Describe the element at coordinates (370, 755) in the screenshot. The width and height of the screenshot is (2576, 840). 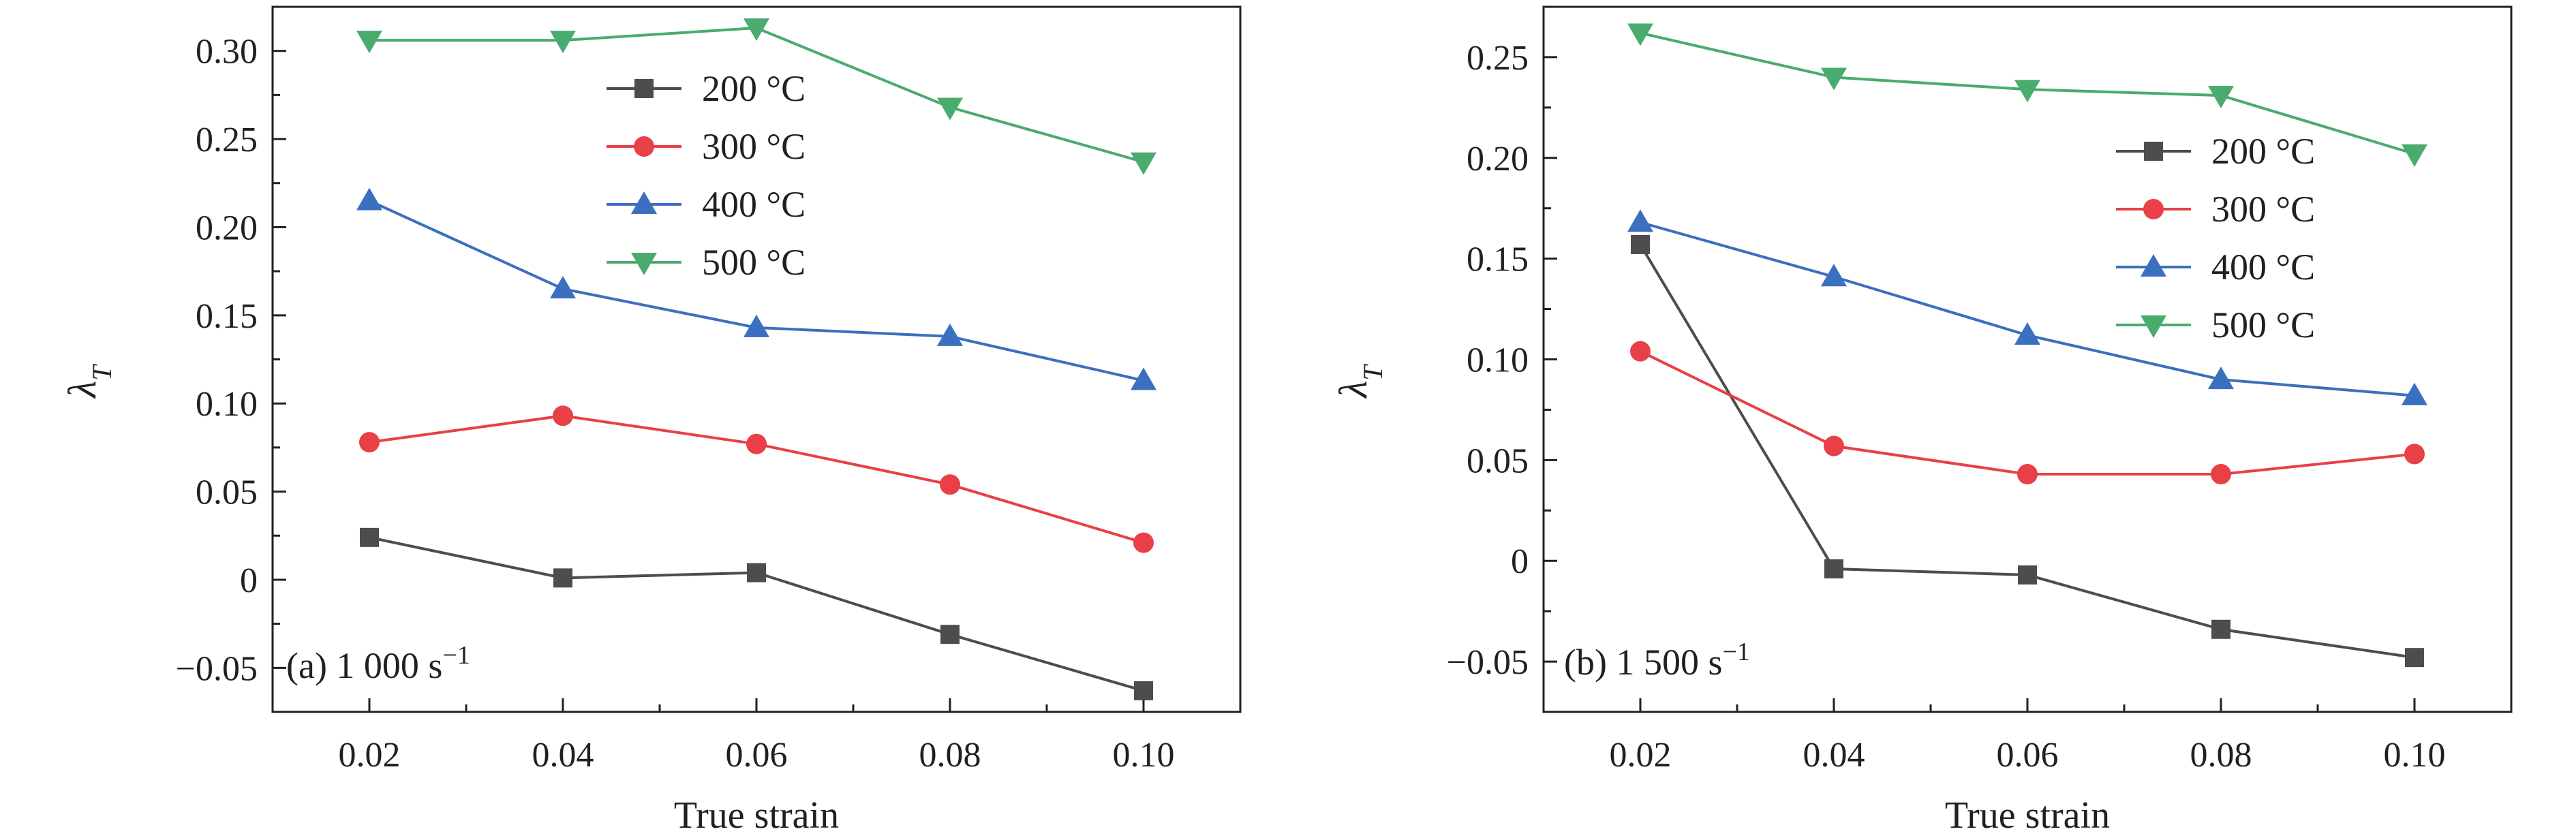
I see `x-tick-label: 0.02` at that location.